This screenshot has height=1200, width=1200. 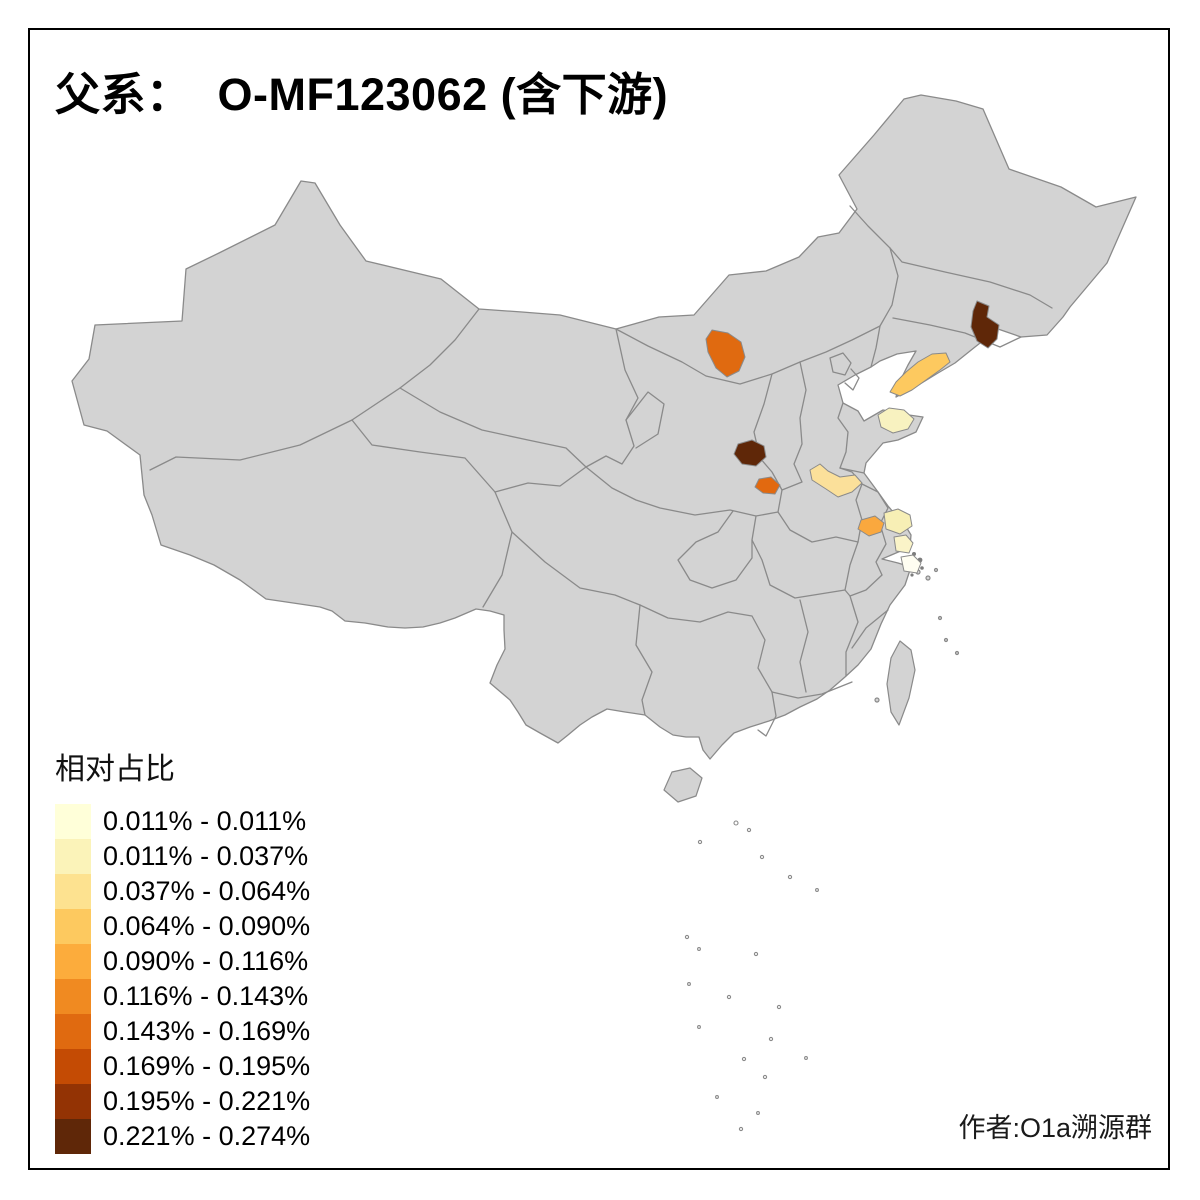 I want to click on region-jiangsu-south, so click(x=903, y=544).